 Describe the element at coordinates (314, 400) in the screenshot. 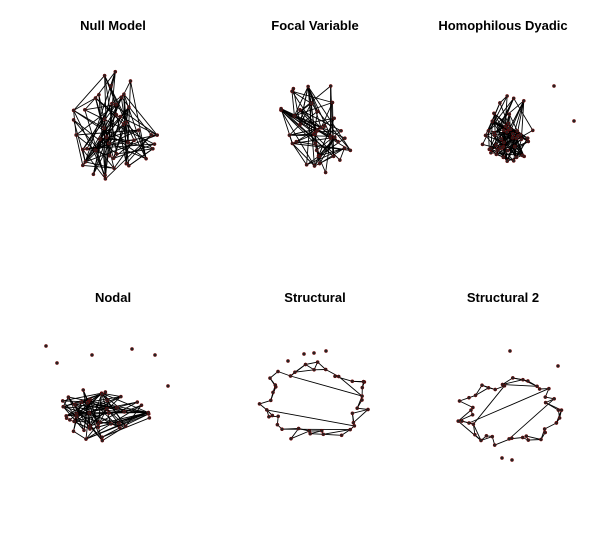

I see `edges` at that location.